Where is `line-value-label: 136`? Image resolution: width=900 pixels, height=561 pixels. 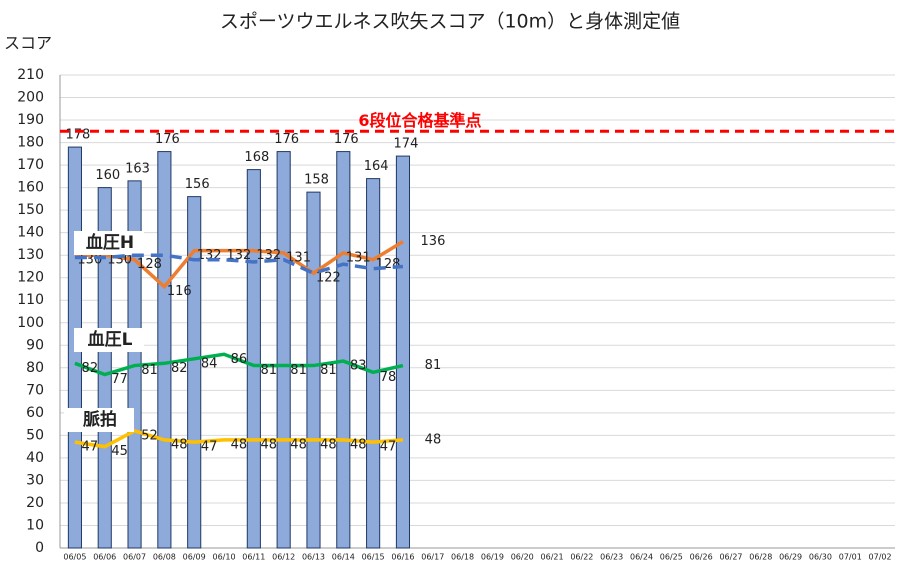
line-value-label: 136 is located at coordinates (433, 241).